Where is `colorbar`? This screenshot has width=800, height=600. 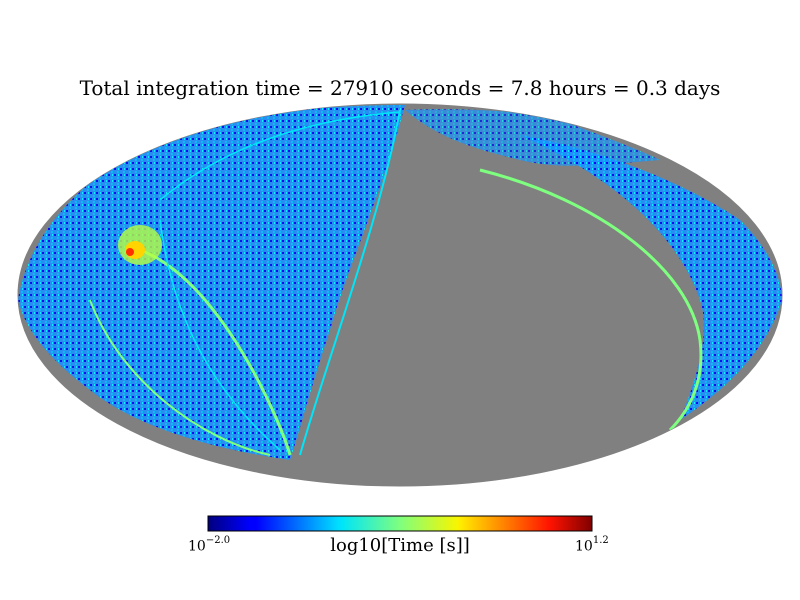 colorbar is located at coordinates (400, 523).